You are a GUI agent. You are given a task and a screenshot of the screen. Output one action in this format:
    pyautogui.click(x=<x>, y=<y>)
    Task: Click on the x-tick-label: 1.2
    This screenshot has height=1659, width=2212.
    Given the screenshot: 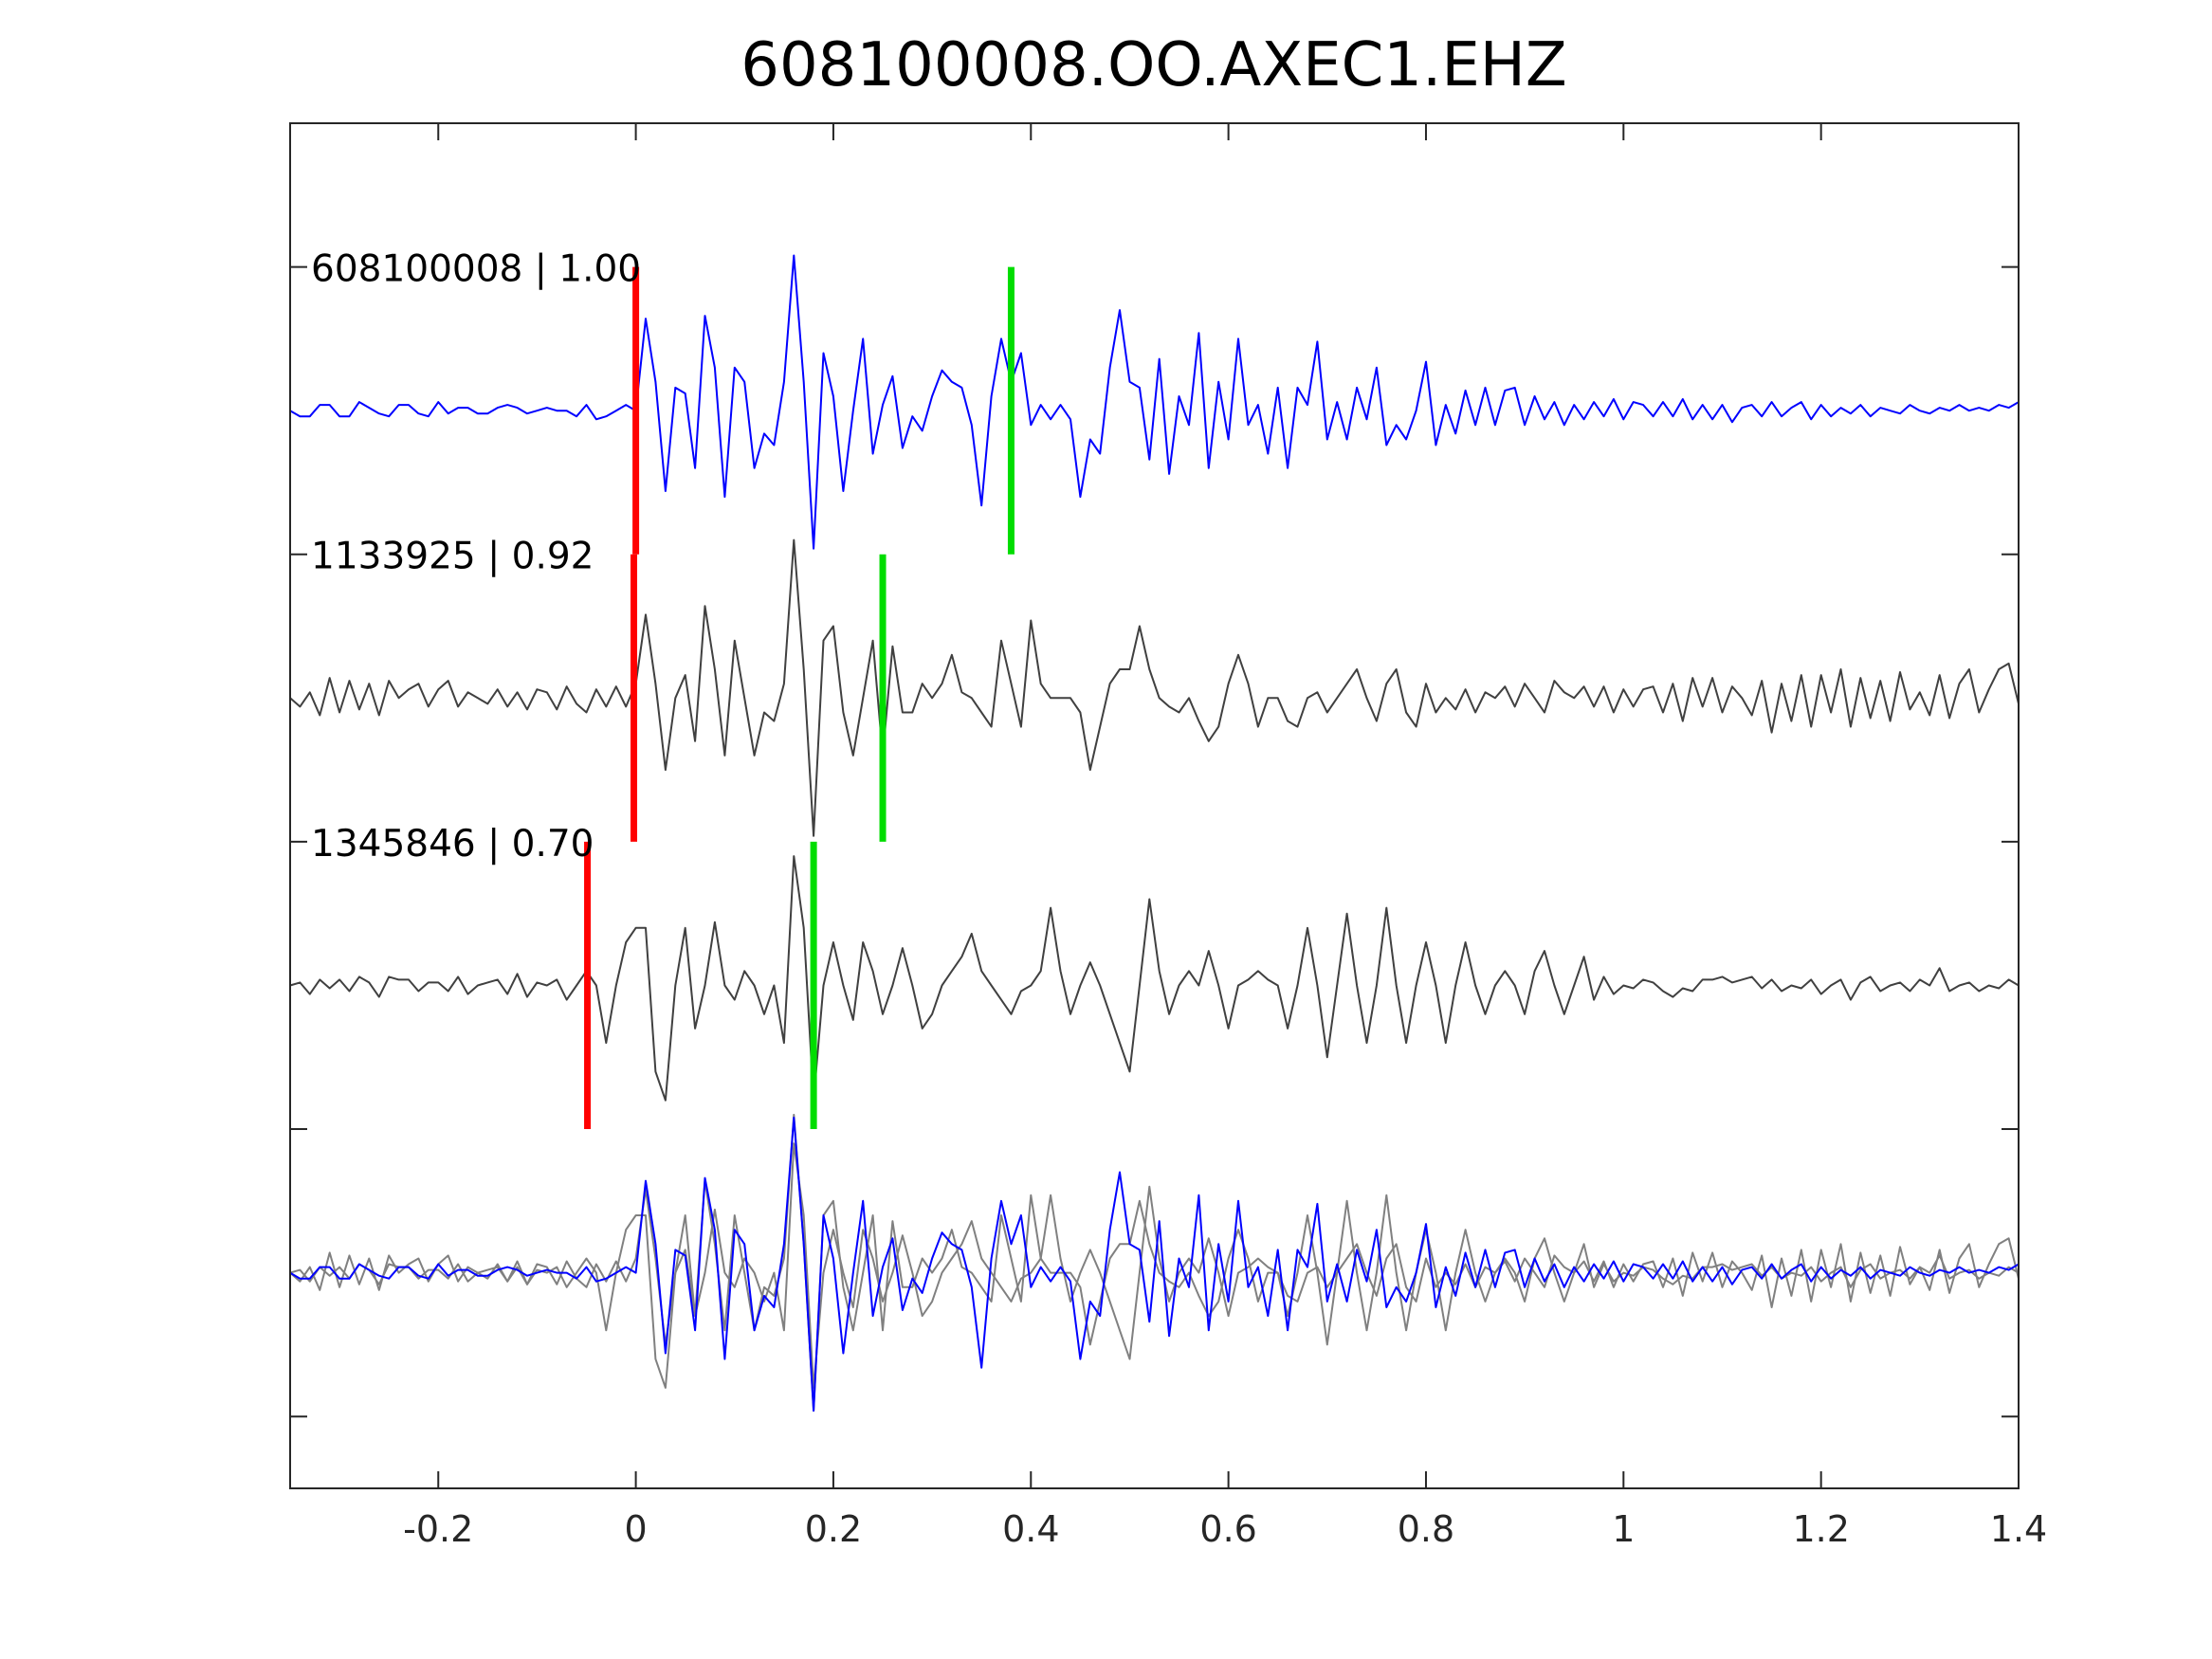 What is the action you would take?
    pyautogui.click(x=1820, y=1529)
    